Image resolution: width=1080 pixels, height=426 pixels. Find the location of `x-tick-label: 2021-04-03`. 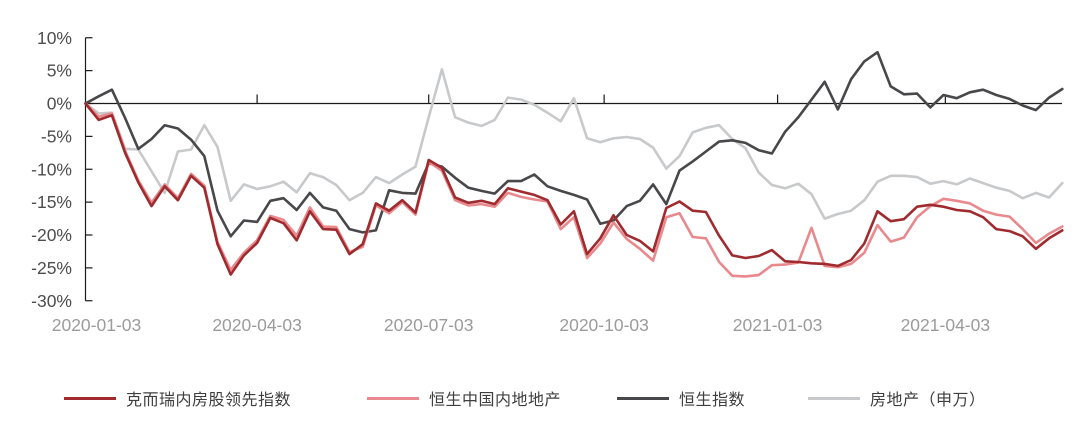

x-tick-label: 2021-04-03 is located at coordinates (946, 325).